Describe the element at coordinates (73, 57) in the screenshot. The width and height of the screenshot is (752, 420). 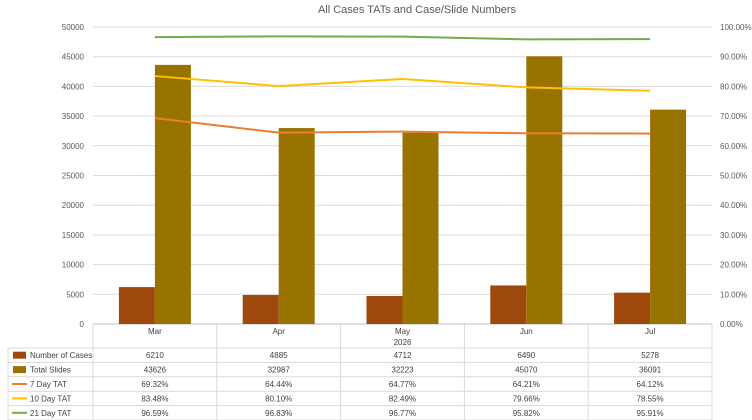
I see `y-left-tick-label: 45000` at that location.